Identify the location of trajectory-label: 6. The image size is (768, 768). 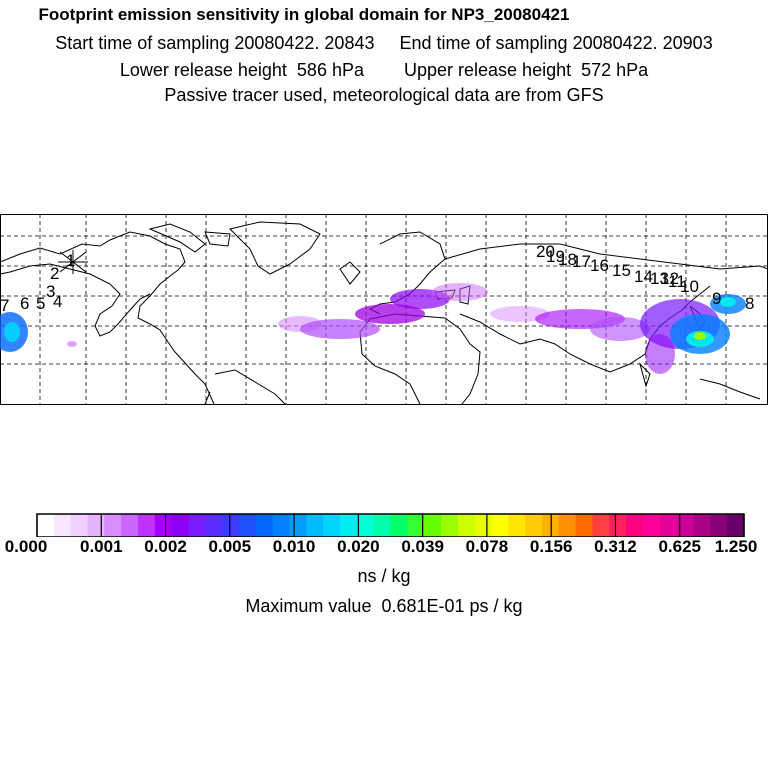
(24, 303).